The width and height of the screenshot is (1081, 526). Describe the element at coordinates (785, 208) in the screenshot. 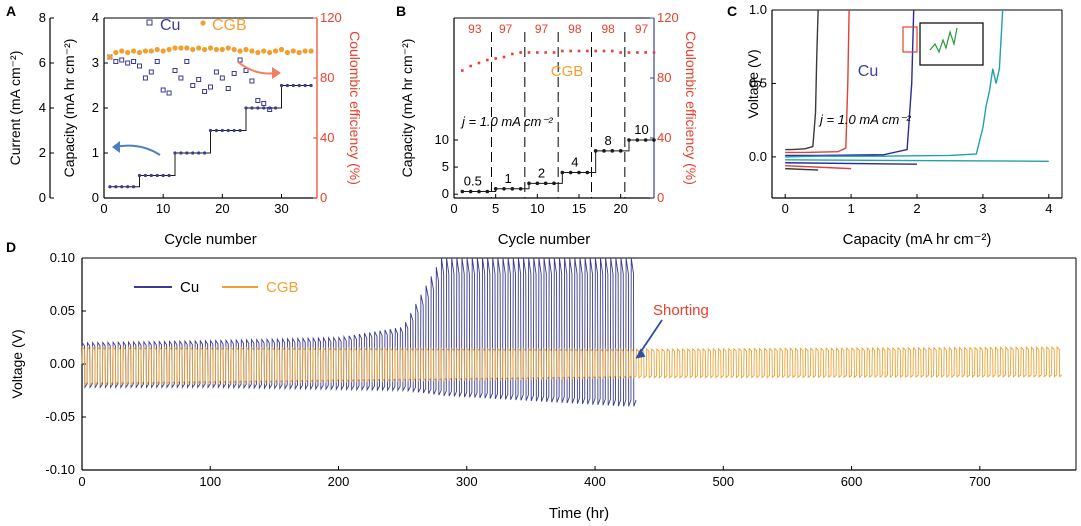

I see `panel-c-x-tick-label: 0` at that location.